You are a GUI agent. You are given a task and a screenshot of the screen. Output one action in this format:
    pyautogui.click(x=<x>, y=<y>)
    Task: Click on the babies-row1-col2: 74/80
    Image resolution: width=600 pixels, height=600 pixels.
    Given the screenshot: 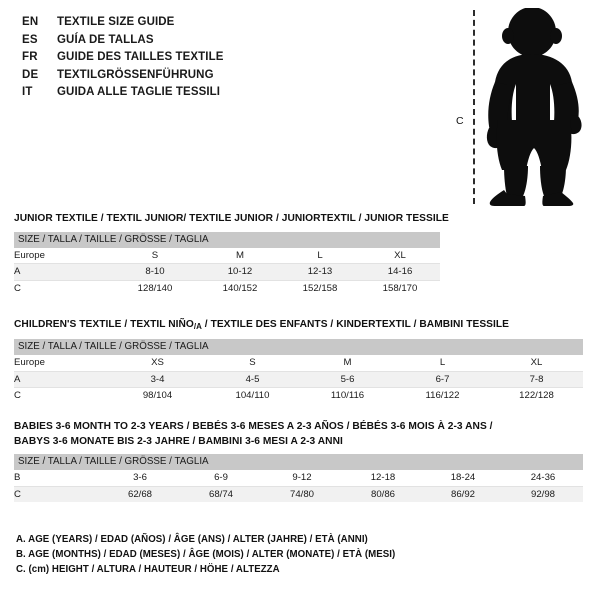 What is the action you would take?
    pyautogui.click(x=302, y=493)
    